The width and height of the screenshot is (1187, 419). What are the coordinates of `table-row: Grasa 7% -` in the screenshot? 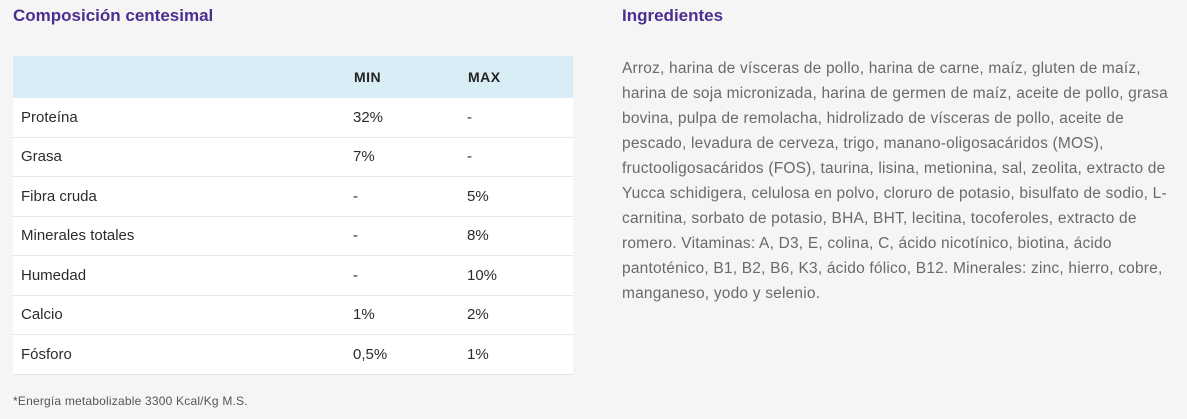 It's located at (293, 157).